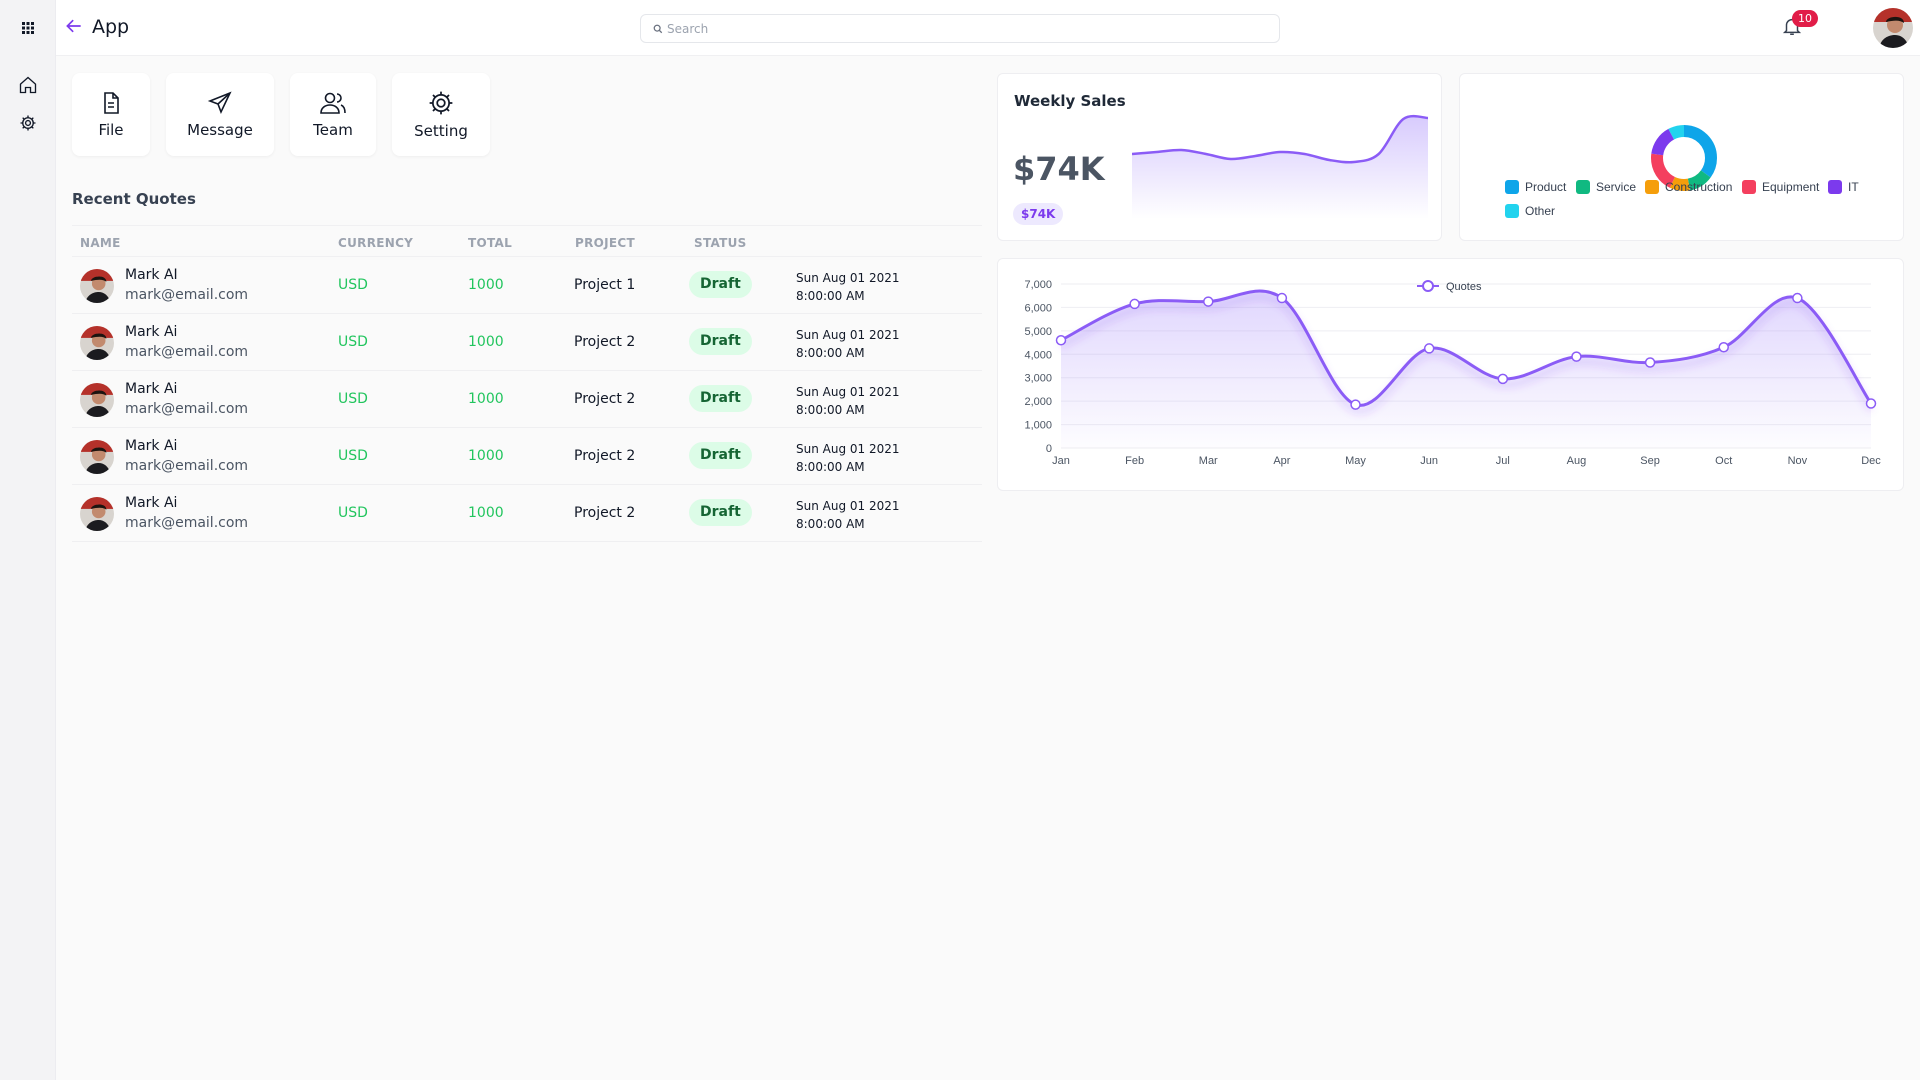  What do you see at coordinates (151, 389) in the screenshot?
I see `row-name: Mark Ai` at bounding box center [151, 389].